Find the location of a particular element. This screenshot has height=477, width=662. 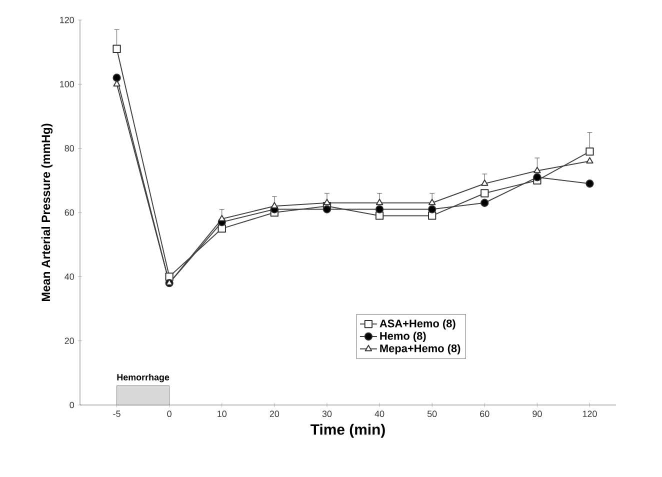

x-tick-label: 90 is located at coordinates (537, 413).